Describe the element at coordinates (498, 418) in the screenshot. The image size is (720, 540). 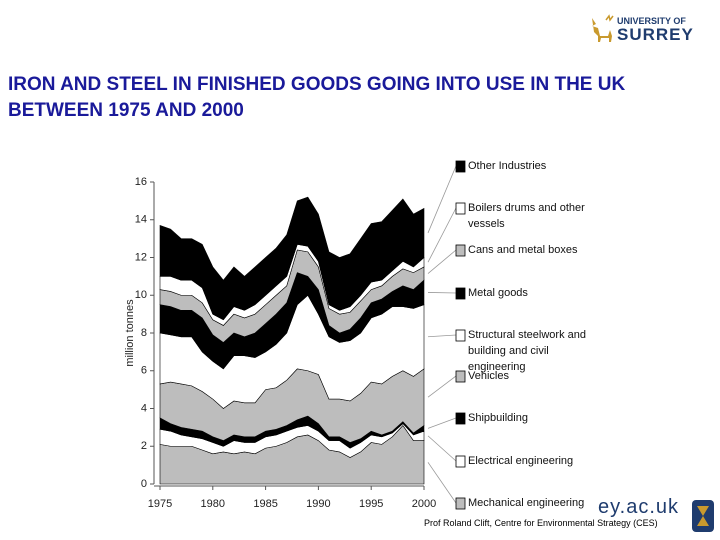
I see `legend-label: Shipbuilding` at that location.